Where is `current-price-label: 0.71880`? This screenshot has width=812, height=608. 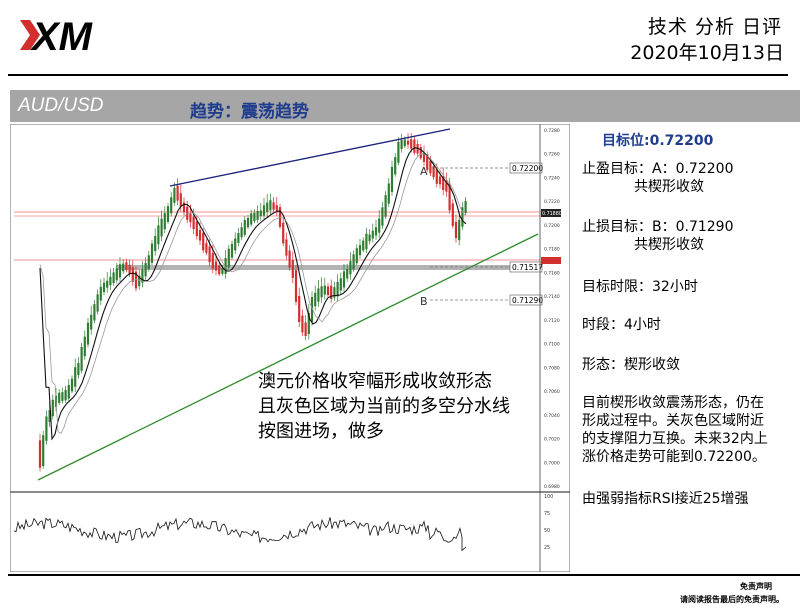 current-price-label: 0.71880 is located at coordinates (552, 214).